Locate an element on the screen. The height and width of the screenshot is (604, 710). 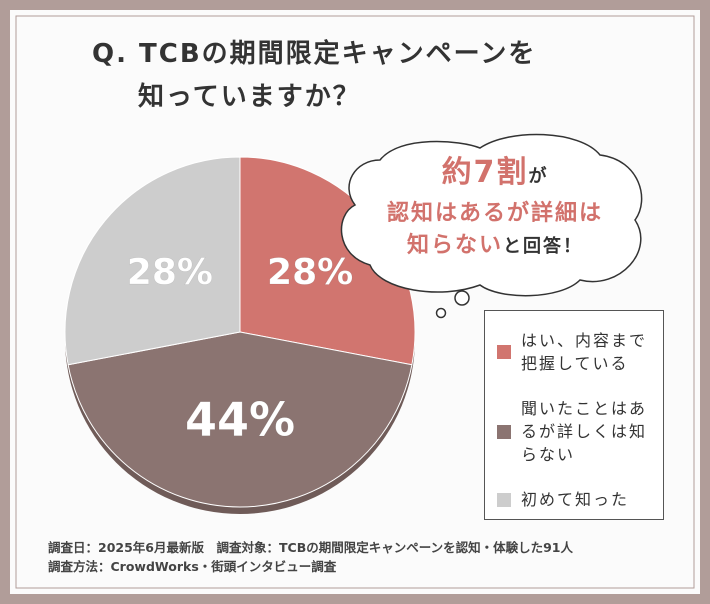
legend: はい、内容まで把握している聞いたことはあるが詳しくは知らない初めて知った is located at coordinates (574, 415).